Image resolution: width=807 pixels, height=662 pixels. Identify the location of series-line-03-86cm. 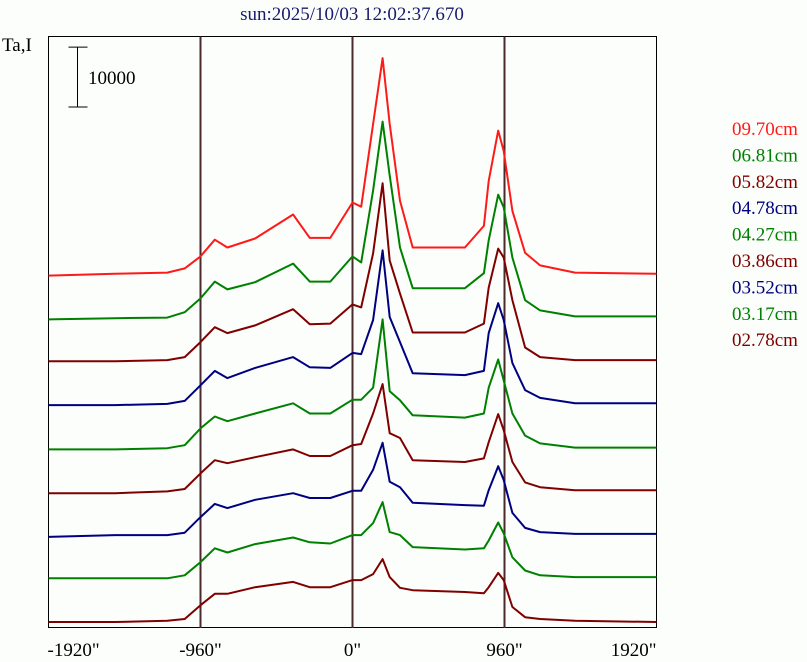
(352, 439).